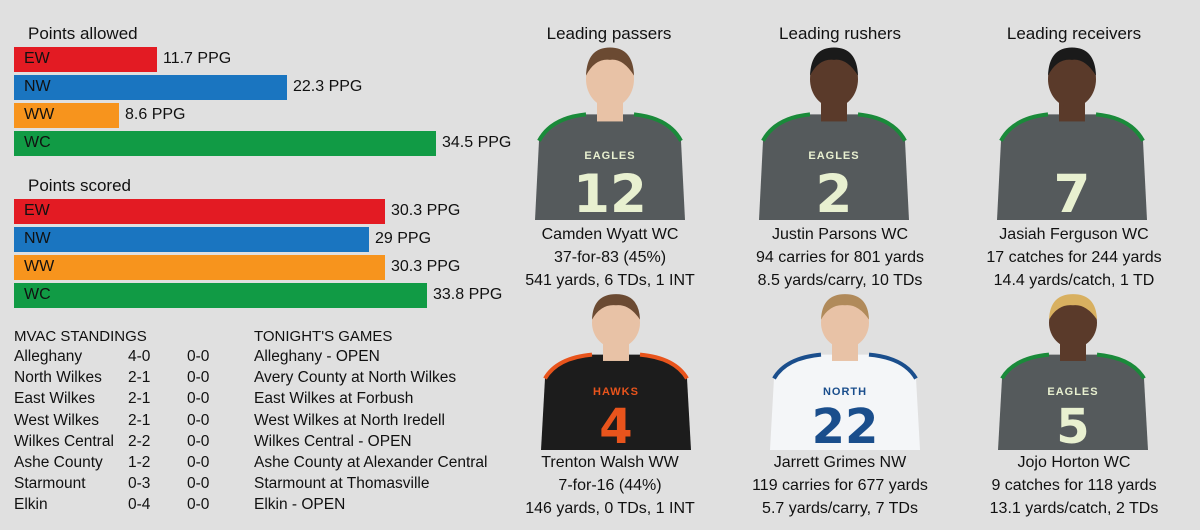  I want to click on standings-overall: 2-2, so click(139, 441).